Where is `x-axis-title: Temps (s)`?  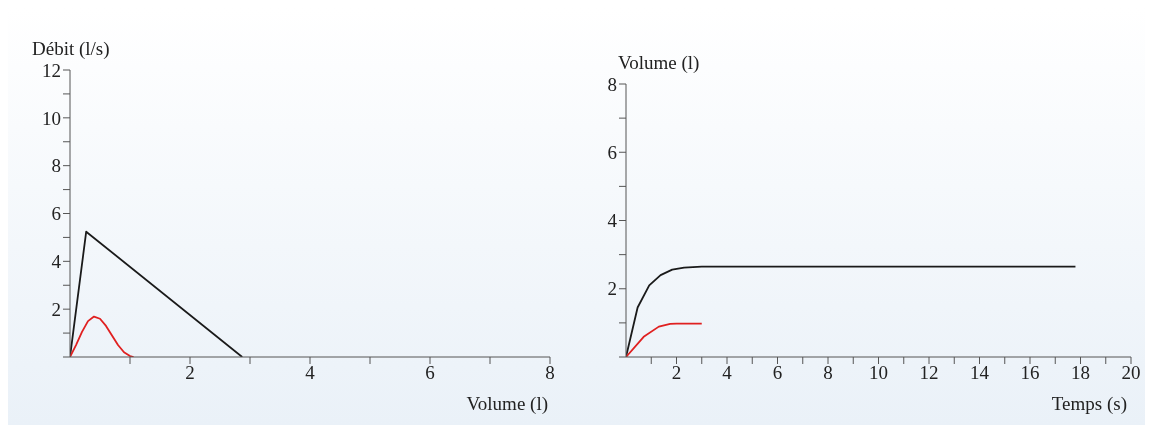
x-axis-title: Temps (s) is located at coordinates (1089, 404).